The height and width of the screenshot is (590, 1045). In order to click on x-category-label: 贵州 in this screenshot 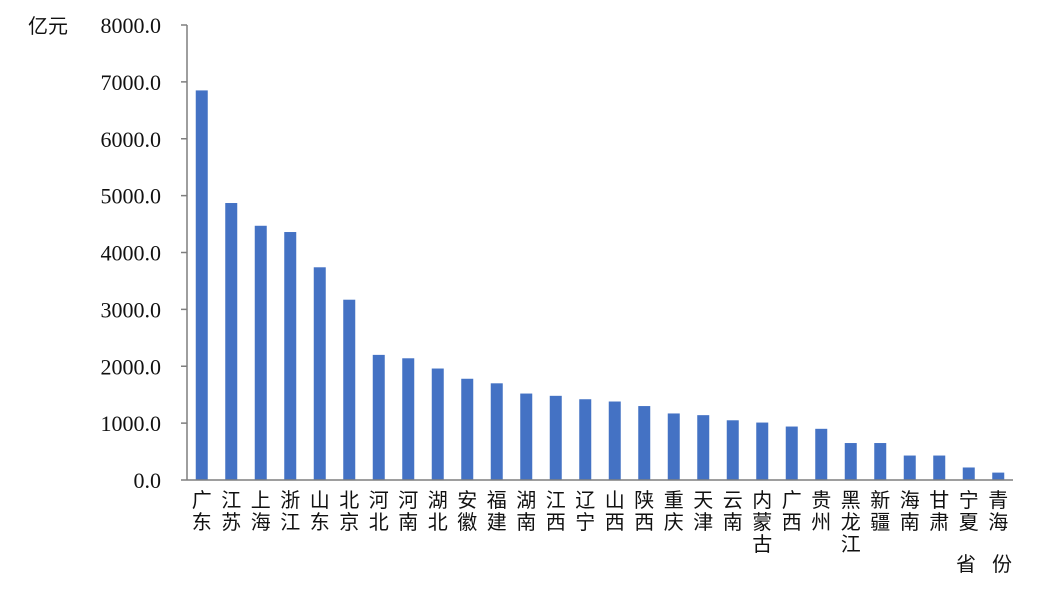, I will do `click(821, 511)`.